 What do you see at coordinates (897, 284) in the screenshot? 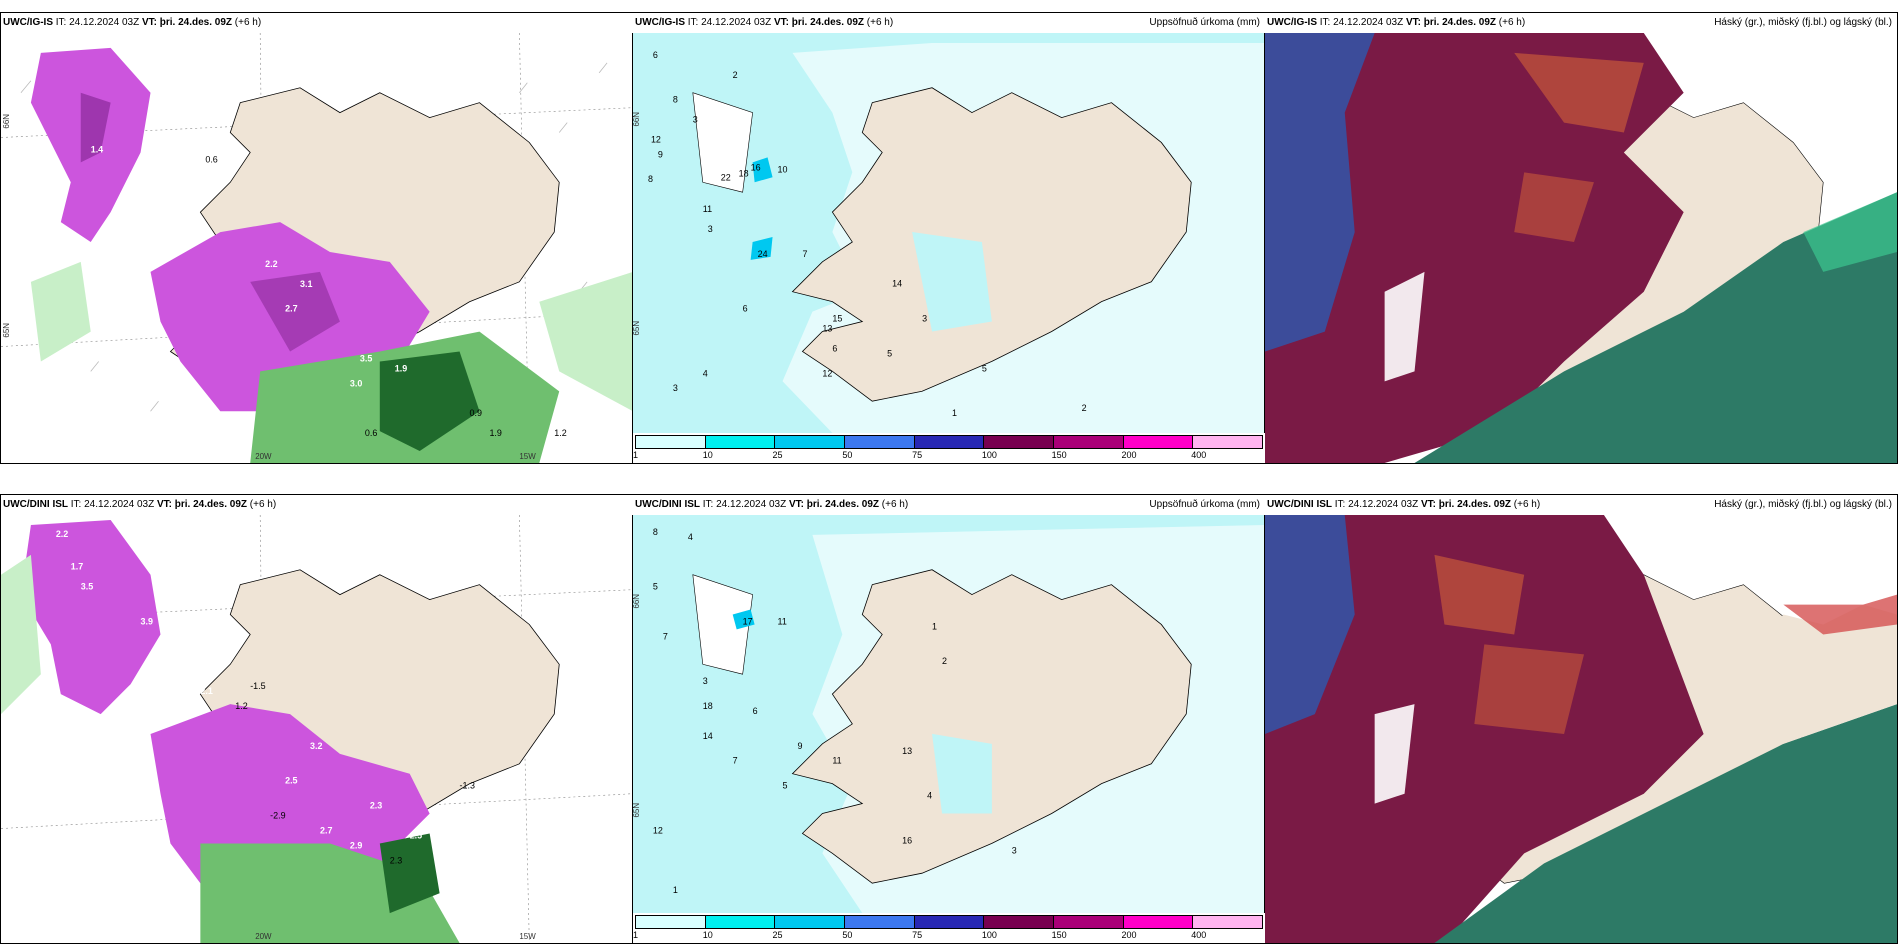
I see `precip-label: 14` at bounding box center [897, 284].